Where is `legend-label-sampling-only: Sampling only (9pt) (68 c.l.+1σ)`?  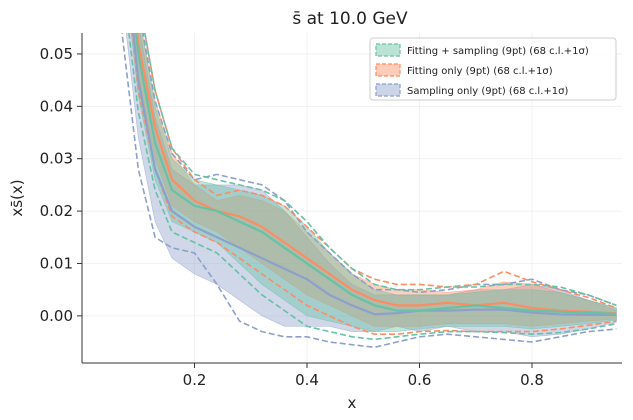 legend-label-sampling-only: Sampling only (9pt) (68 c.l.+1σ) is located at coordinates (487, 91).